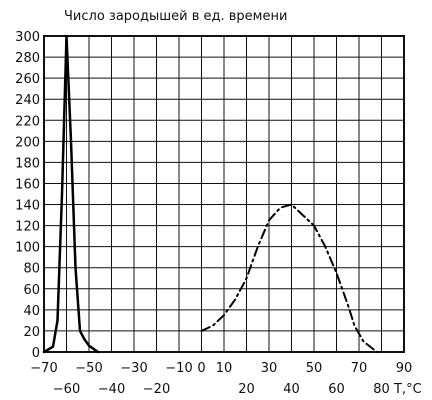 Image resolution: width=432 pixels, height=400 pixels. What do you see at coordinates (175, 16) in the screenshot?
I see `chart-title: Число зародышей в ед. времени` at bounding box center [175, 16].